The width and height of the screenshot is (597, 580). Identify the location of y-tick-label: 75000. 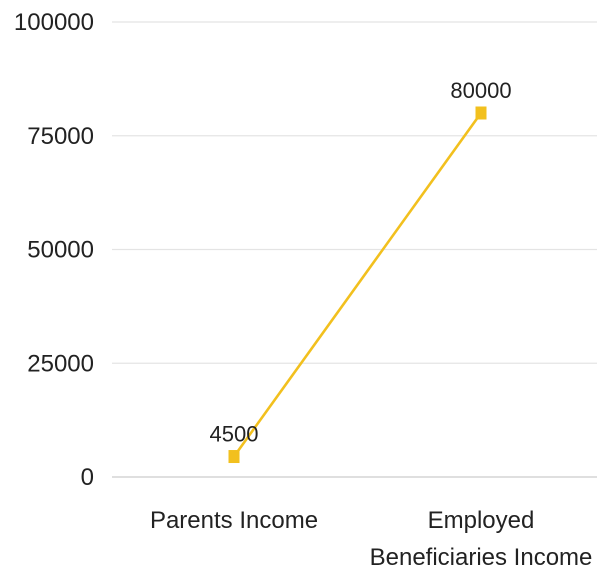
(60, 136).